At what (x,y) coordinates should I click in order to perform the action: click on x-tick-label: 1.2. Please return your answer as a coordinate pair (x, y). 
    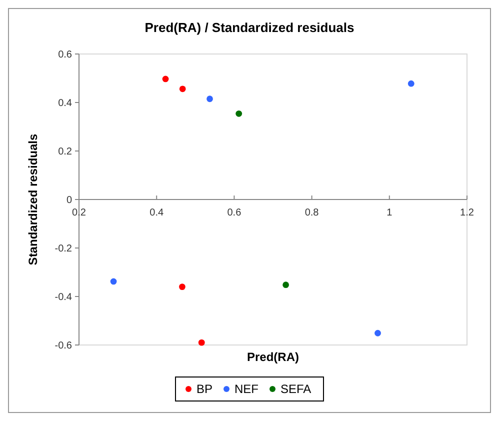
    Looking at the image, I should click on (467, 213).